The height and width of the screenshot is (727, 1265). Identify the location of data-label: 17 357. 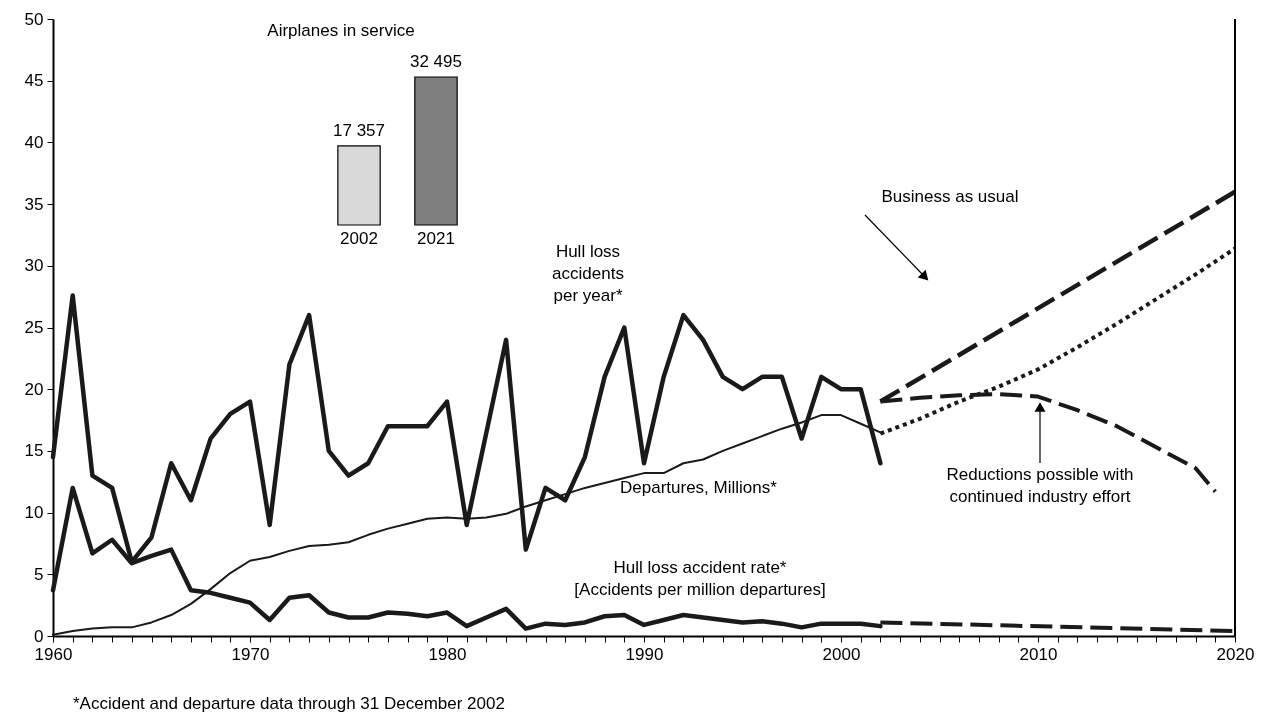
(359, 130).